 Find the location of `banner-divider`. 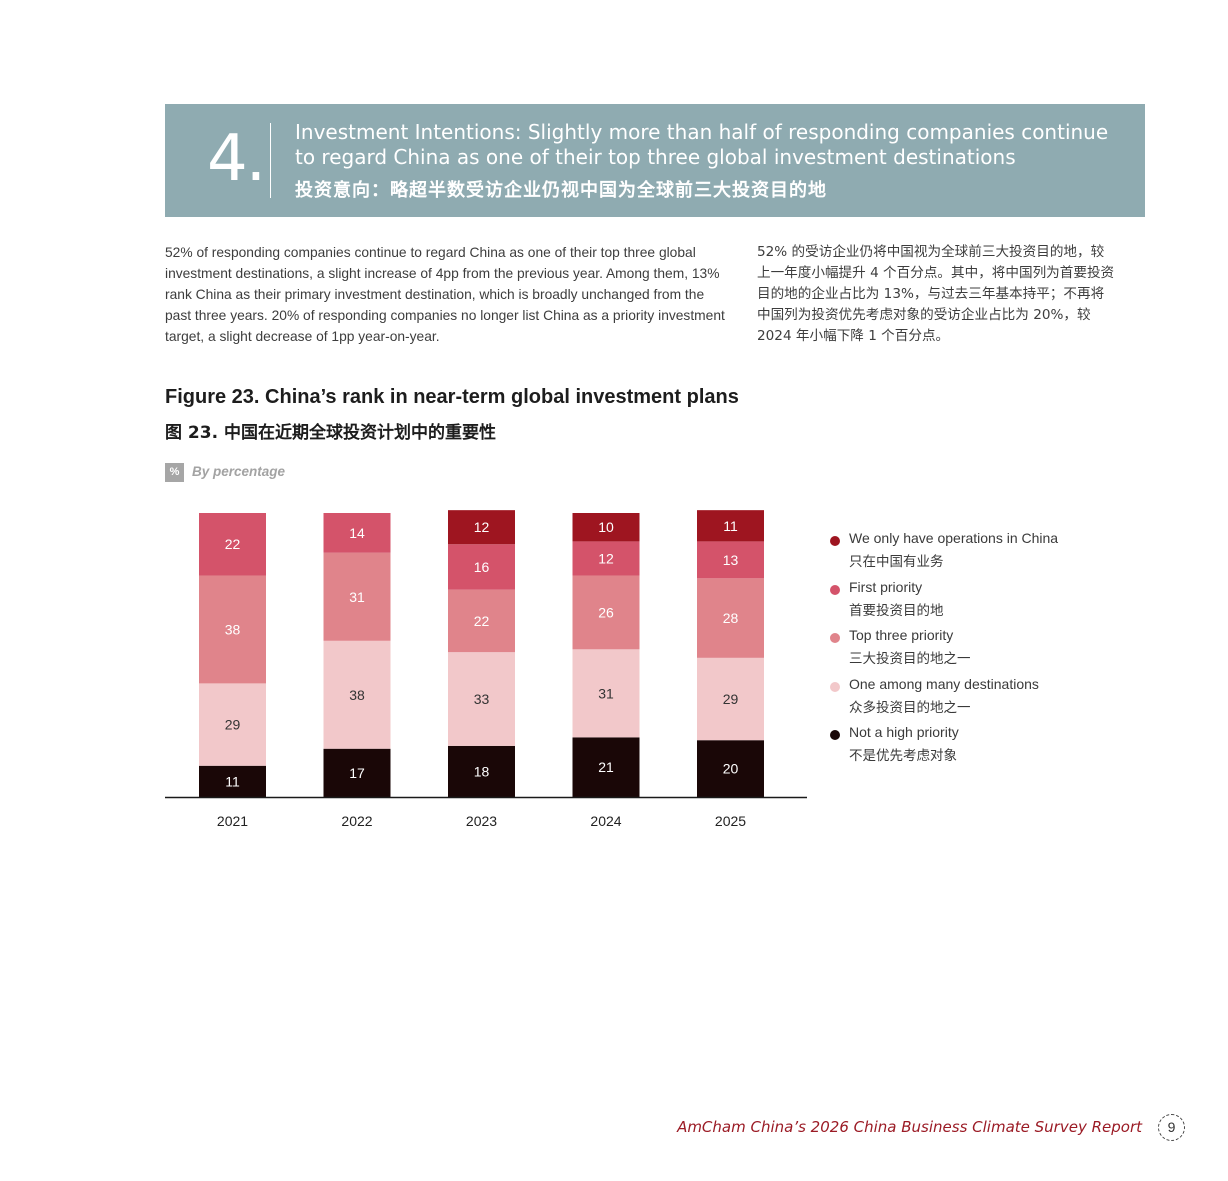

banner-divider is located at coordinates (270, 160).